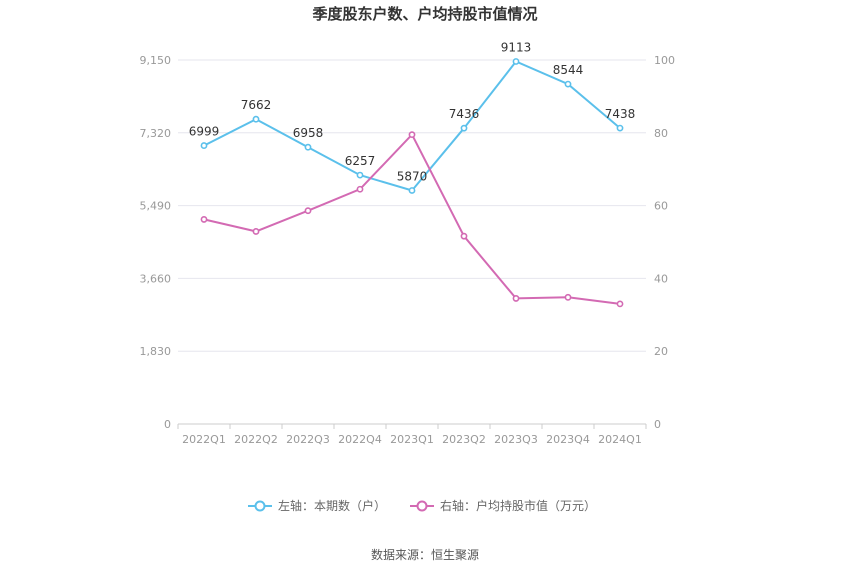  What do you see at coordinates (568, 439) in the screenshot?
I see `x-tick-label: 2023Q4` at bounding box center [568, 439].